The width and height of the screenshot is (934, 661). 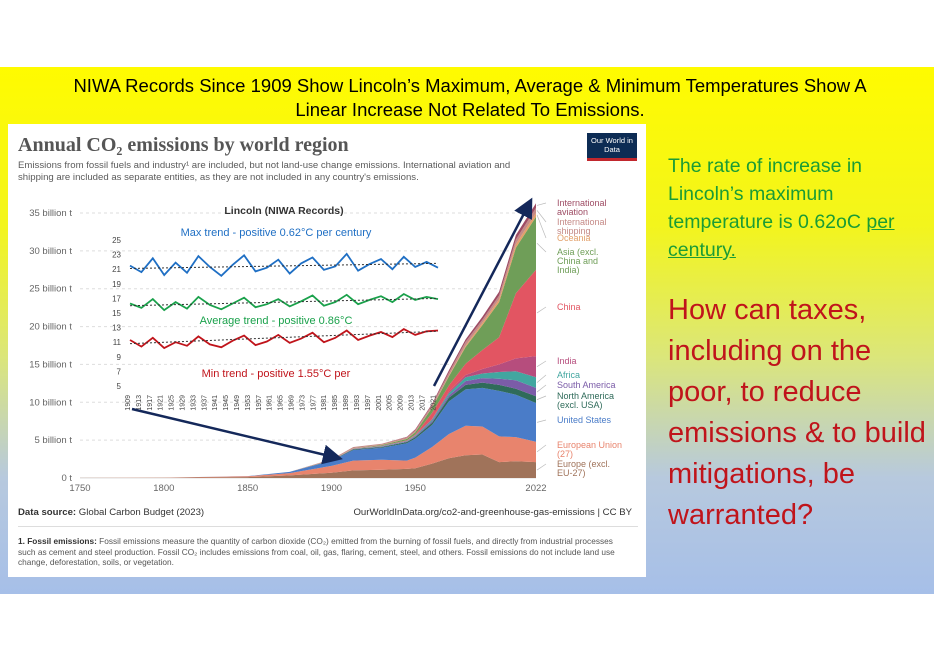 I want to click on legend-connector-africa, so click(x=541, y=378).